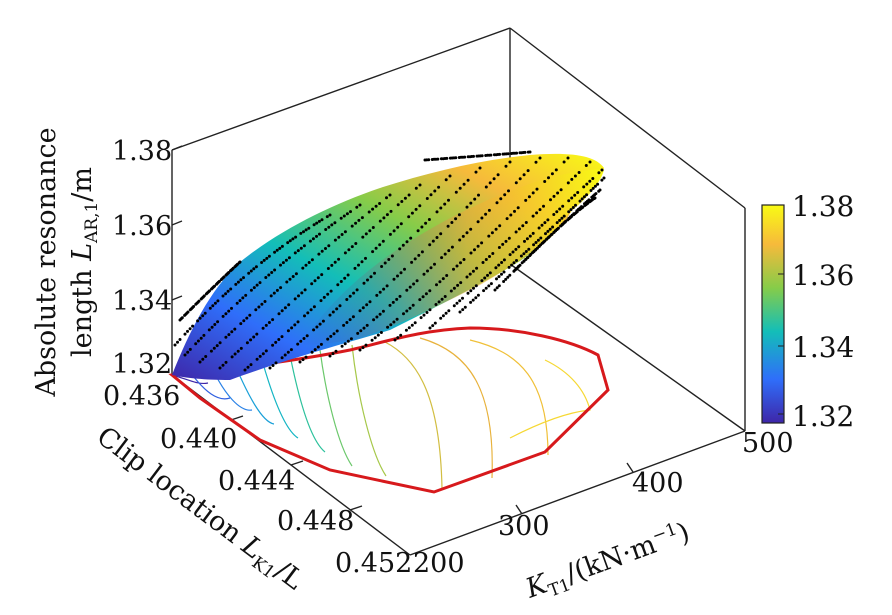  I want to click on z-axis-label: Absolute resonance length LAR,1/m, so click(66, 262).